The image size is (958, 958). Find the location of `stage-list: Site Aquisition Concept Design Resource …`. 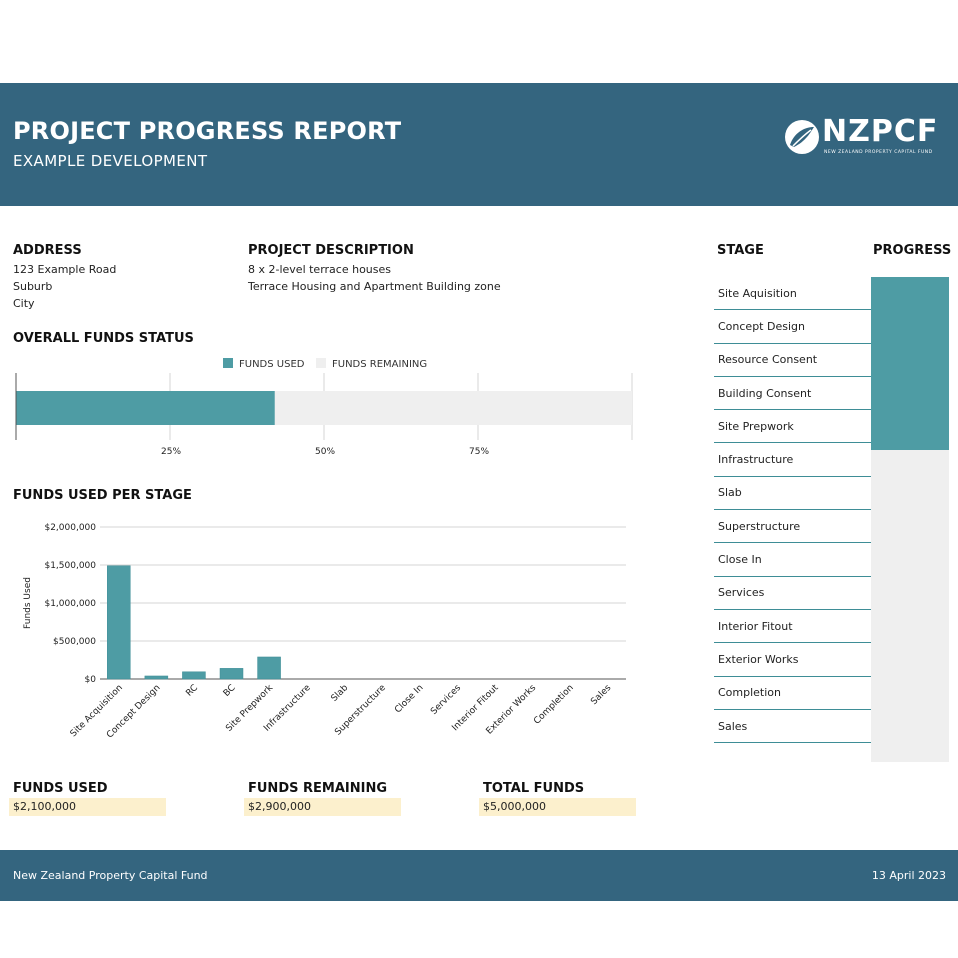

stage-list: Site Aquisition Concept Design Resource … is located at coordinates (792, 510).